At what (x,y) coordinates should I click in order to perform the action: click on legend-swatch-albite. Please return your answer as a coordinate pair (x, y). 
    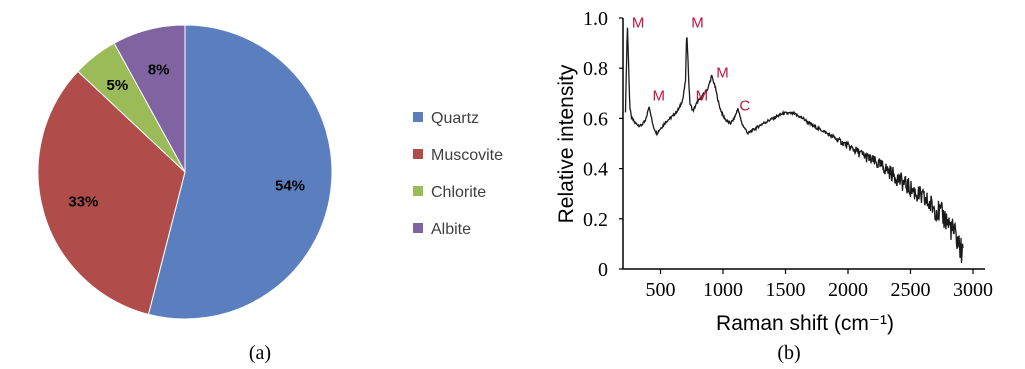
    Looking at the image, I should click on (418, 228).